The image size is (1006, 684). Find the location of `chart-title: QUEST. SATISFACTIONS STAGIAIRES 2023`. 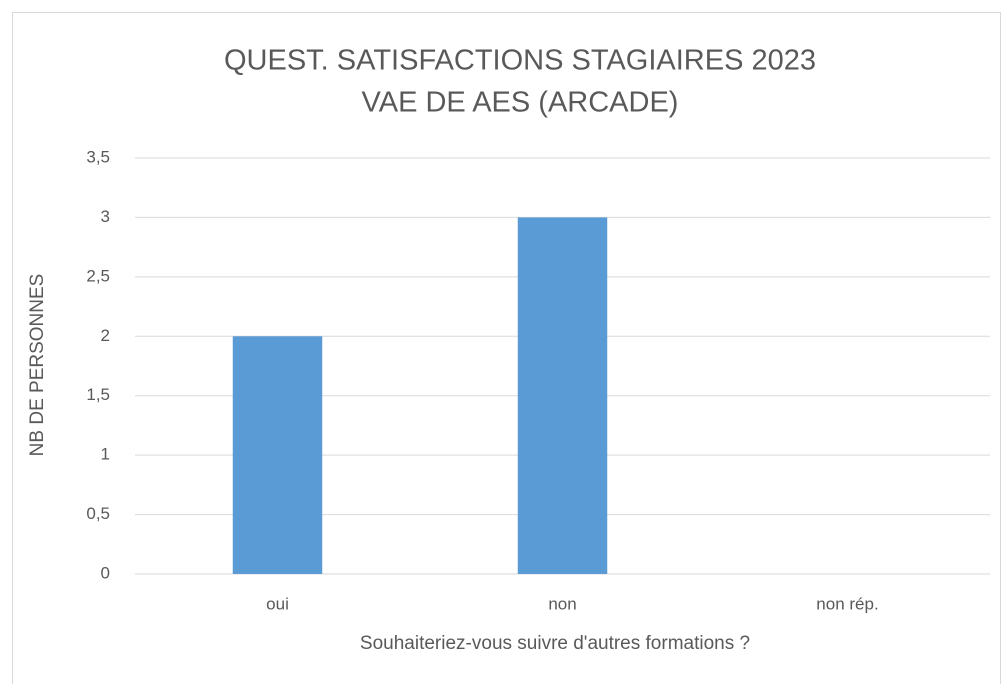

chart-title: QUEST. SATISFACTIONS STAGIAIRES 2023 is located at coordinates (520, 61).